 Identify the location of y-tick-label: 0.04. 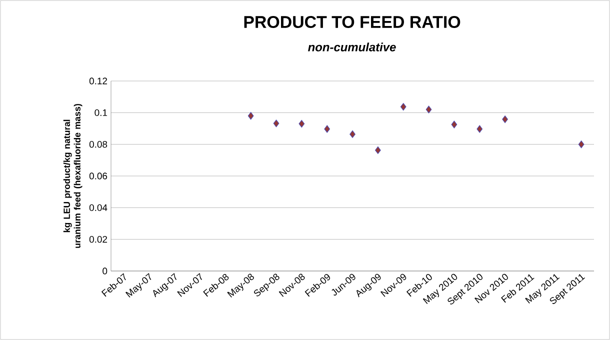
(98, 208).